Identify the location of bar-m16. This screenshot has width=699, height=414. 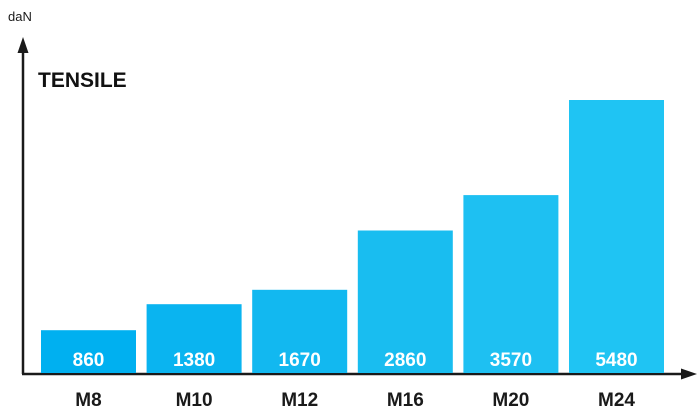
(405, 301).